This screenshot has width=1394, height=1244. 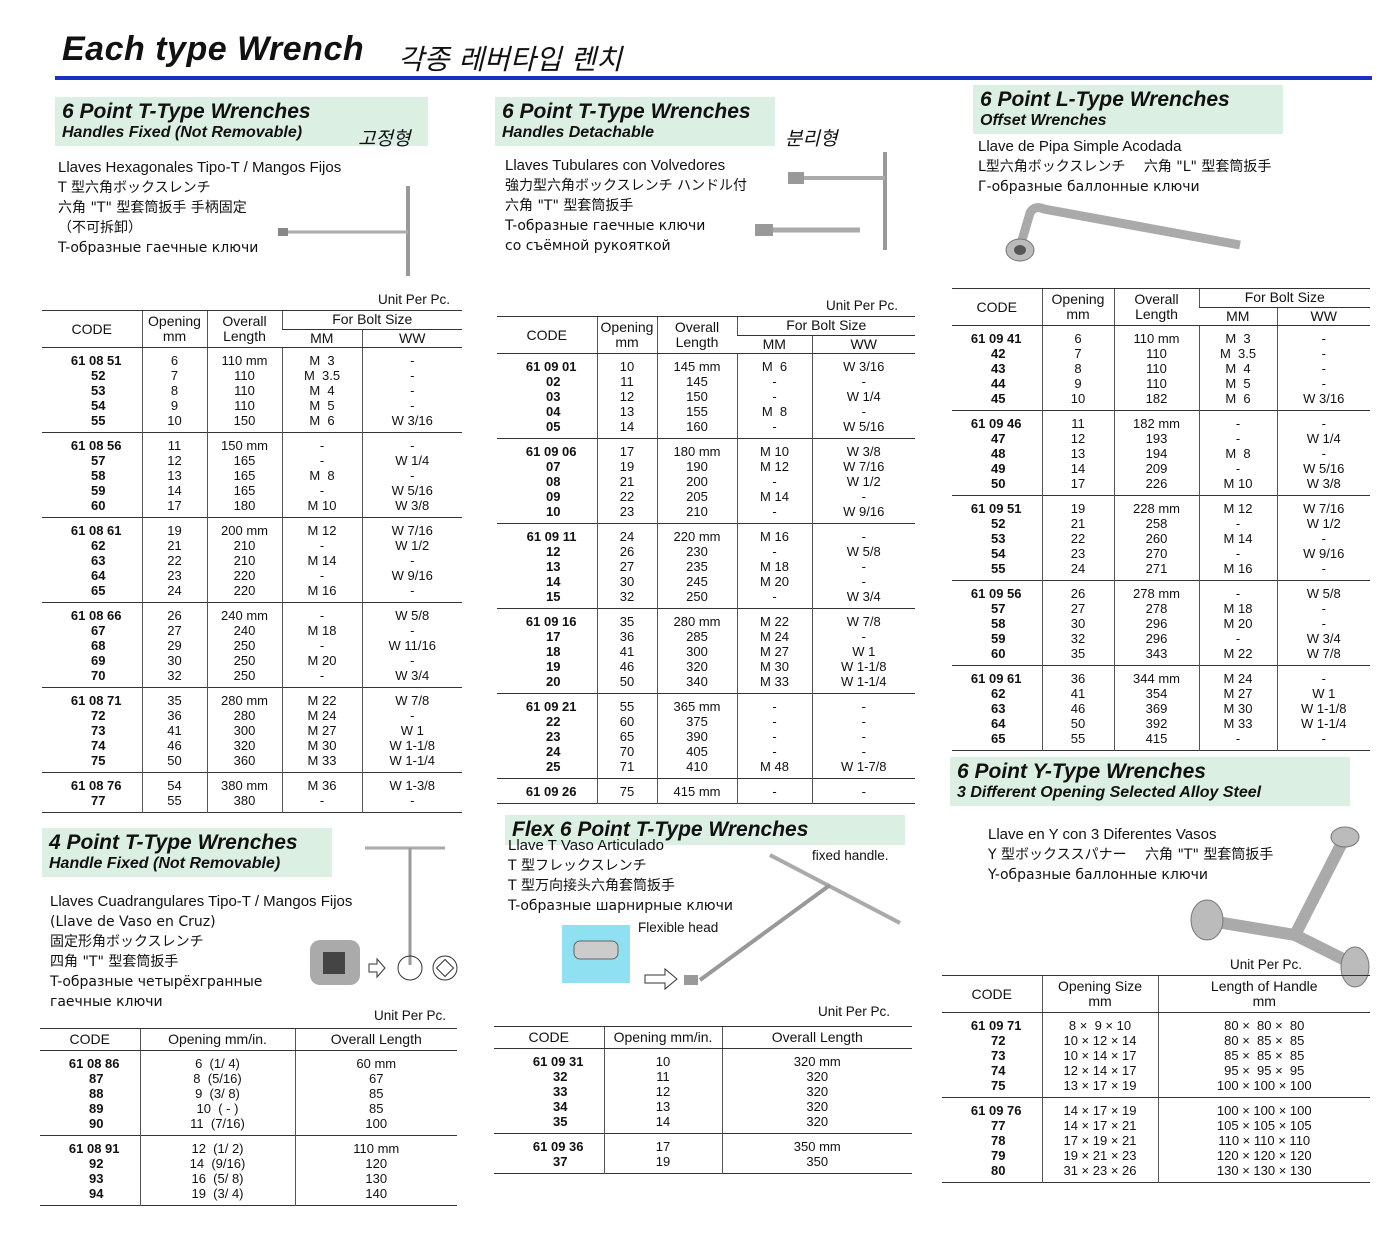 What do you see at coordinates (551, 451) in the screenshot?
I see `code-cell: 61 09 06` at bounding box center [551, 451].